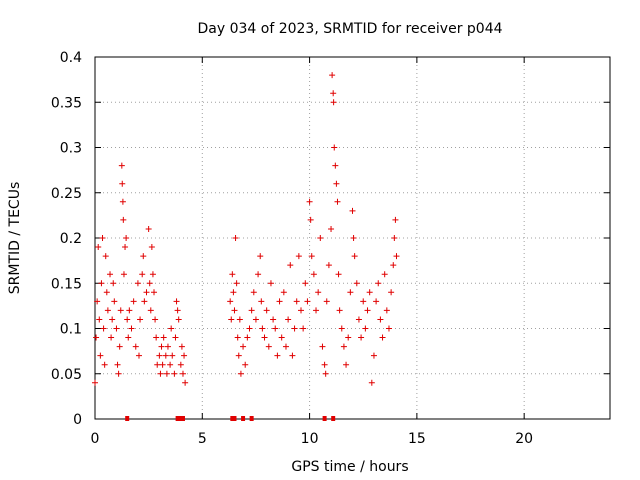 This screenshot has height=480, width=640. Describe the element at coordinates (77, 420) in the screenshot. I see `y-tick-label: 0` at that location.